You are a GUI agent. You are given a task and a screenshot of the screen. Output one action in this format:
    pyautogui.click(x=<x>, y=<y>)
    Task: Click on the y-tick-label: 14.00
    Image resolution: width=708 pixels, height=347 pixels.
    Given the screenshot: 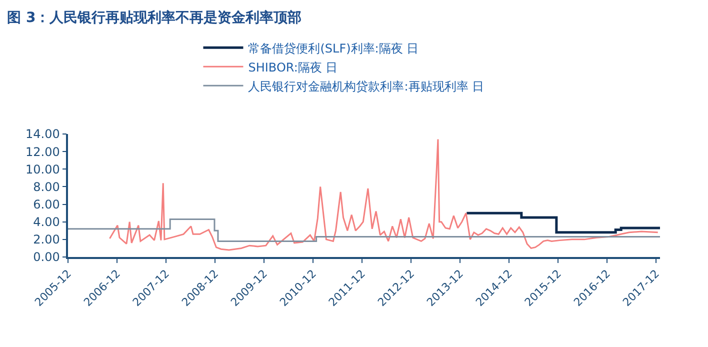 What is the action you would take?
    pyautogui.click(x=42, y=134)
    